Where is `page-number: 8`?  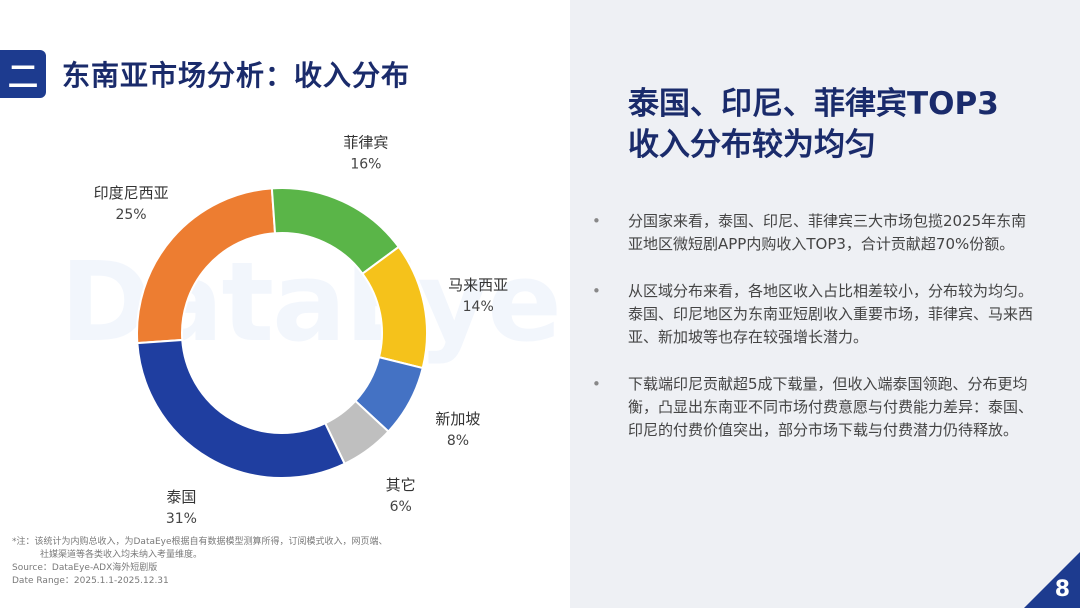 page-number: 8 is located at coordinates (1062, 589).